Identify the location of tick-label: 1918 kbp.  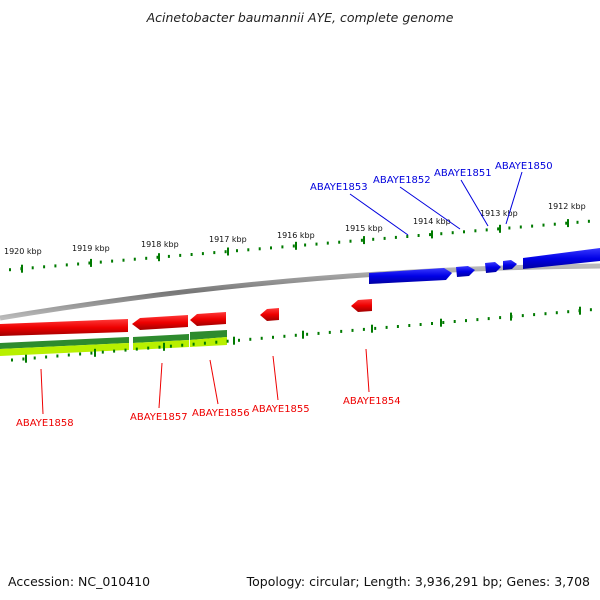
(160, 244).